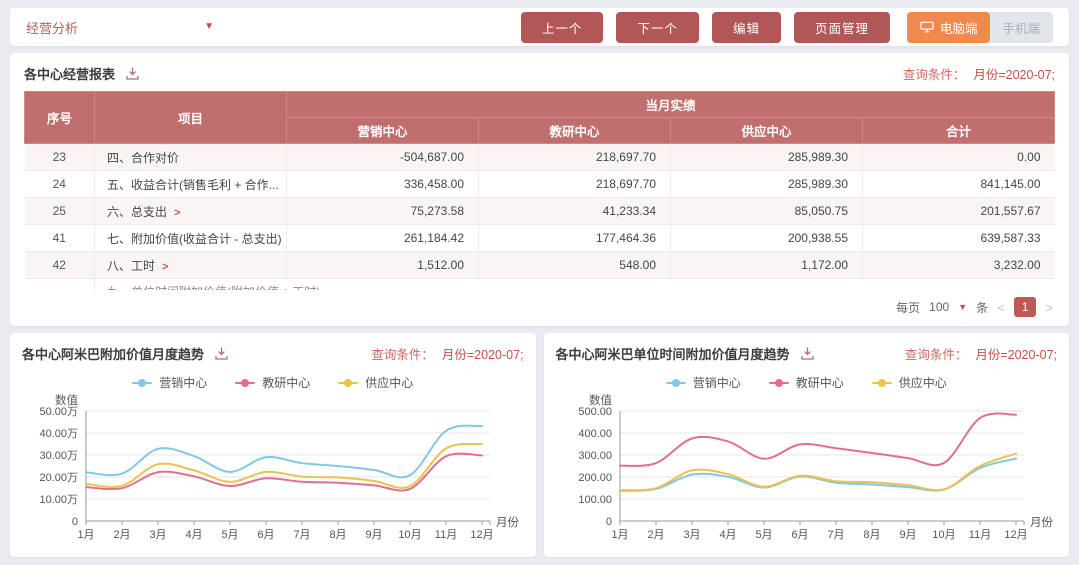  I want to click on prev-page-icon: <, so click(1001, 307).